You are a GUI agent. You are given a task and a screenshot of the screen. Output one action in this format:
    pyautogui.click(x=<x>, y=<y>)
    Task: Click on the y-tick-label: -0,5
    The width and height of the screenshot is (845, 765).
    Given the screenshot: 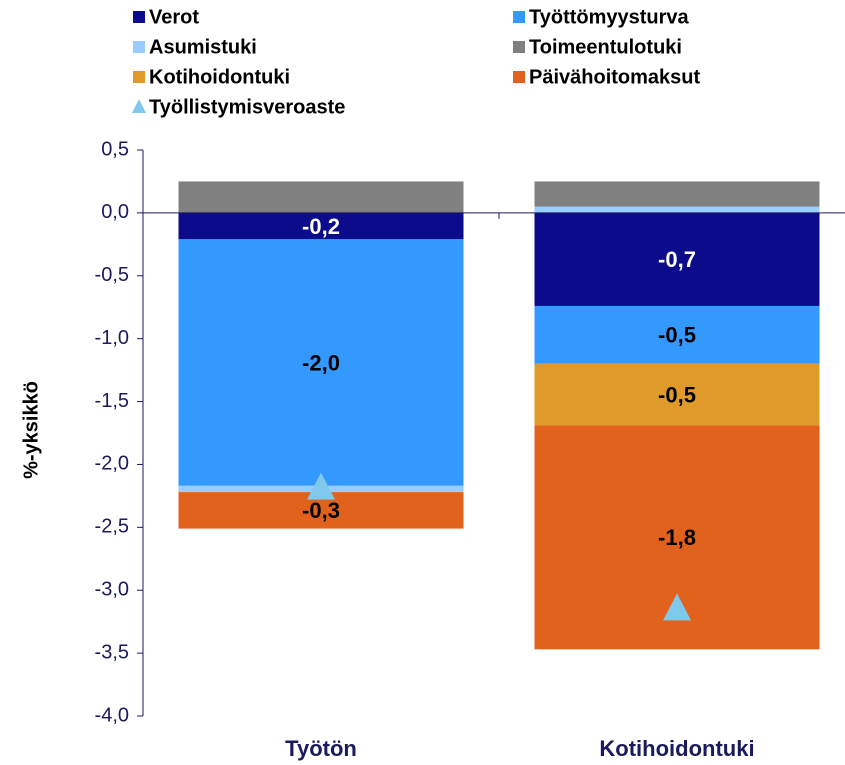 What is the action you would take?
    pyautogui.click(x=112, y=275)
    